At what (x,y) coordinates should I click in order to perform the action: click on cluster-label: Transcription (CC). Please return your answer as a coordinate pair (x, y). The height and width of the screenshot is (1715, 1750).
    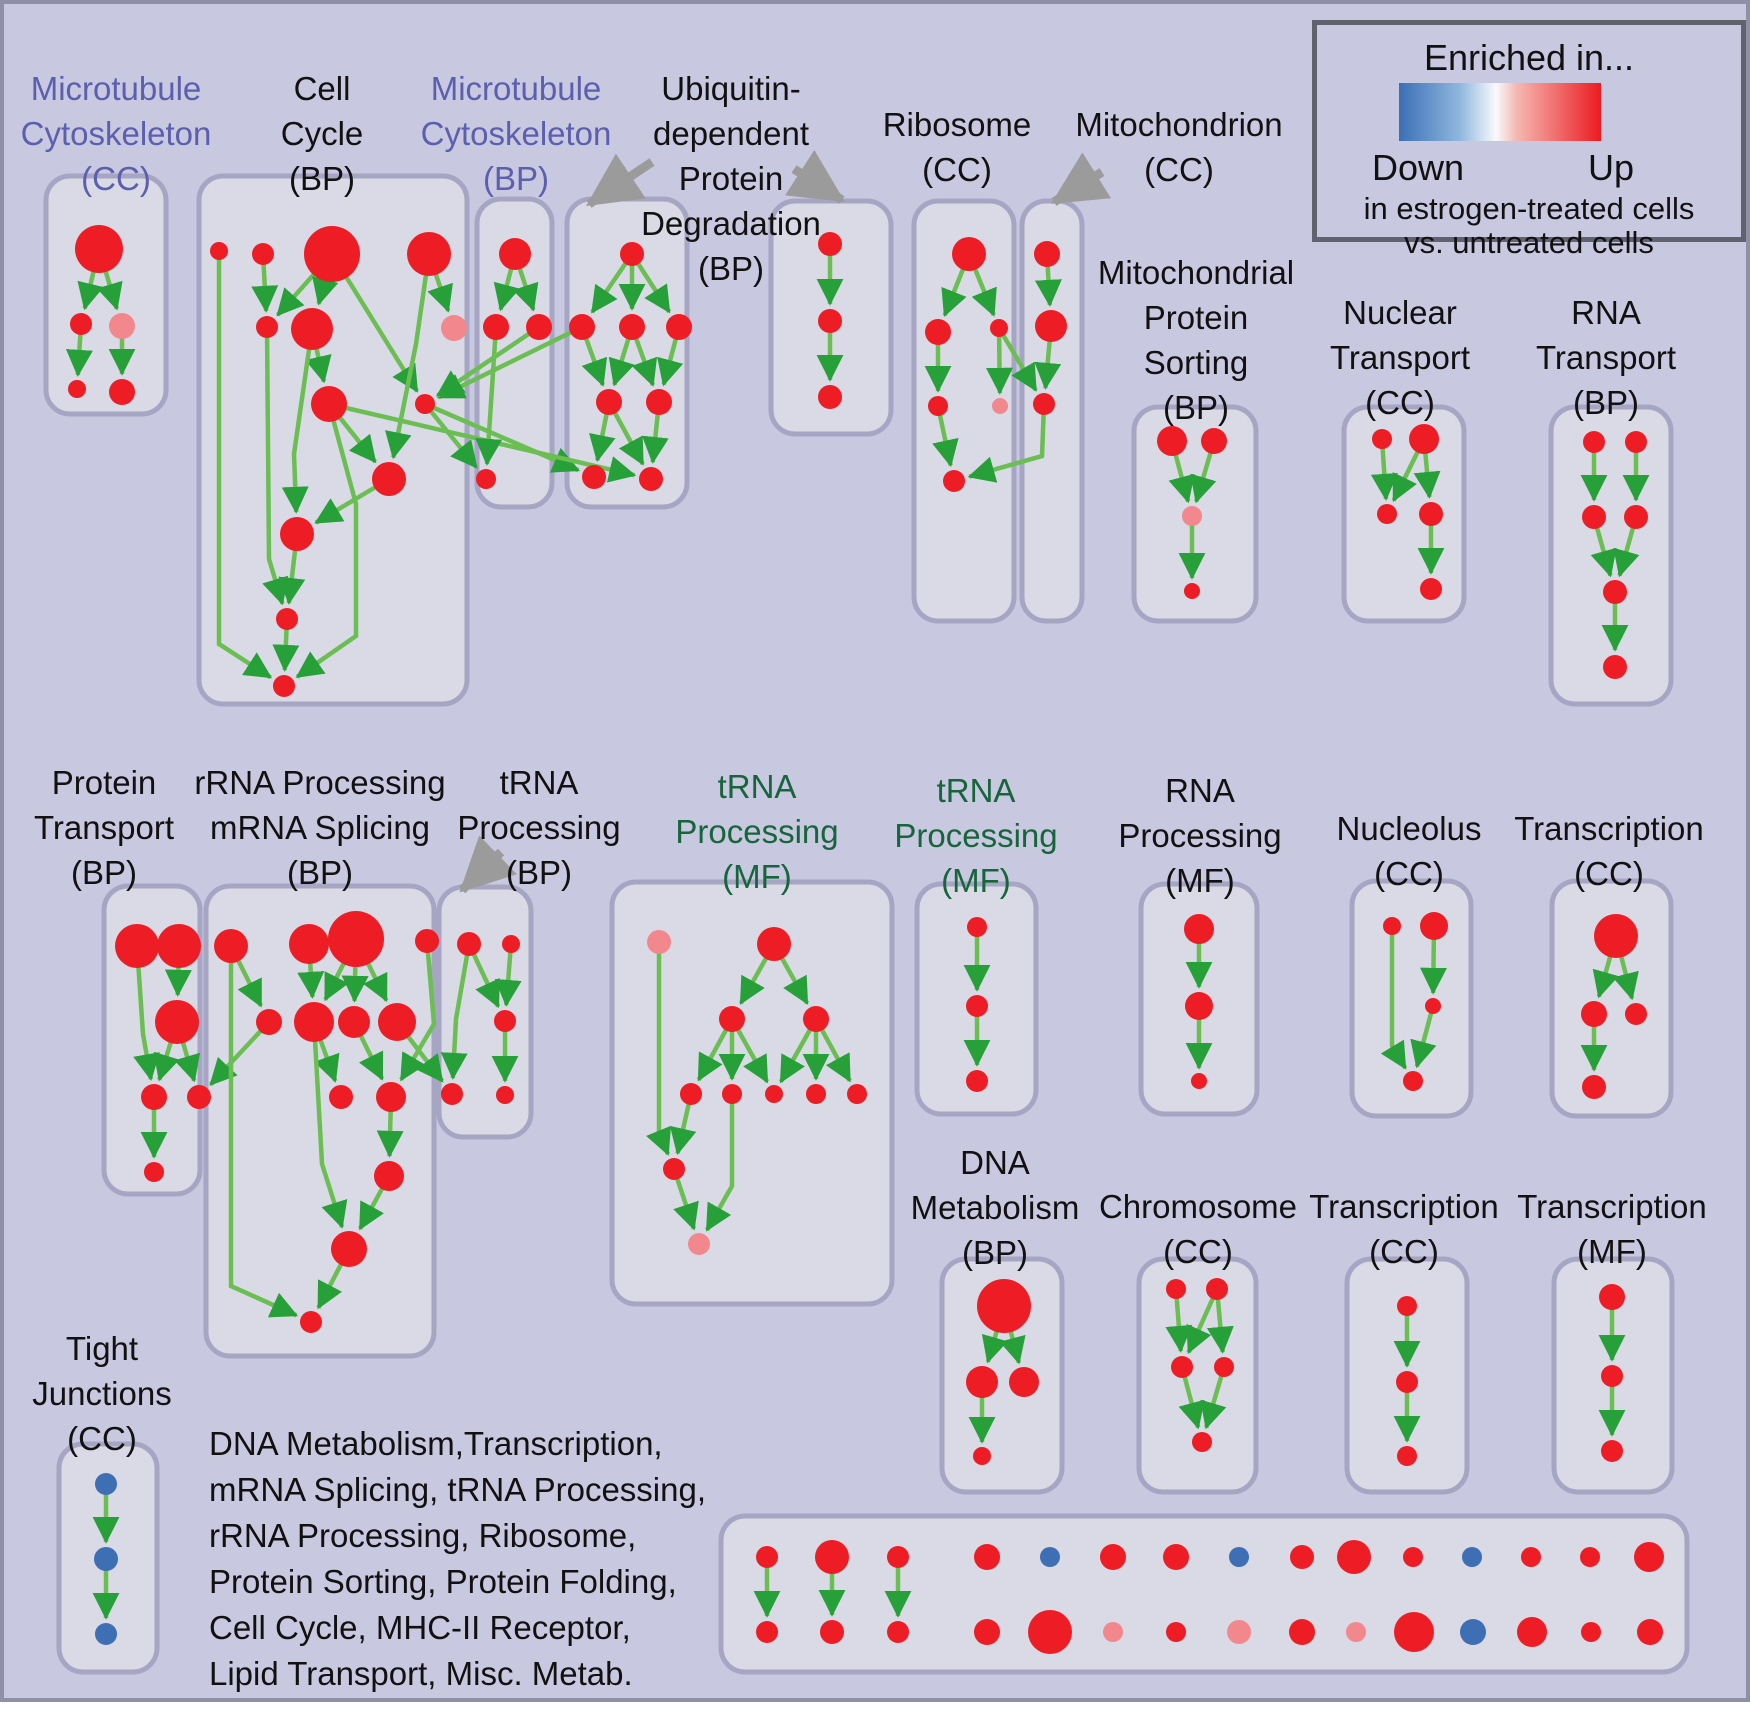
    Looking at the image, I should click on (1404, 1229).